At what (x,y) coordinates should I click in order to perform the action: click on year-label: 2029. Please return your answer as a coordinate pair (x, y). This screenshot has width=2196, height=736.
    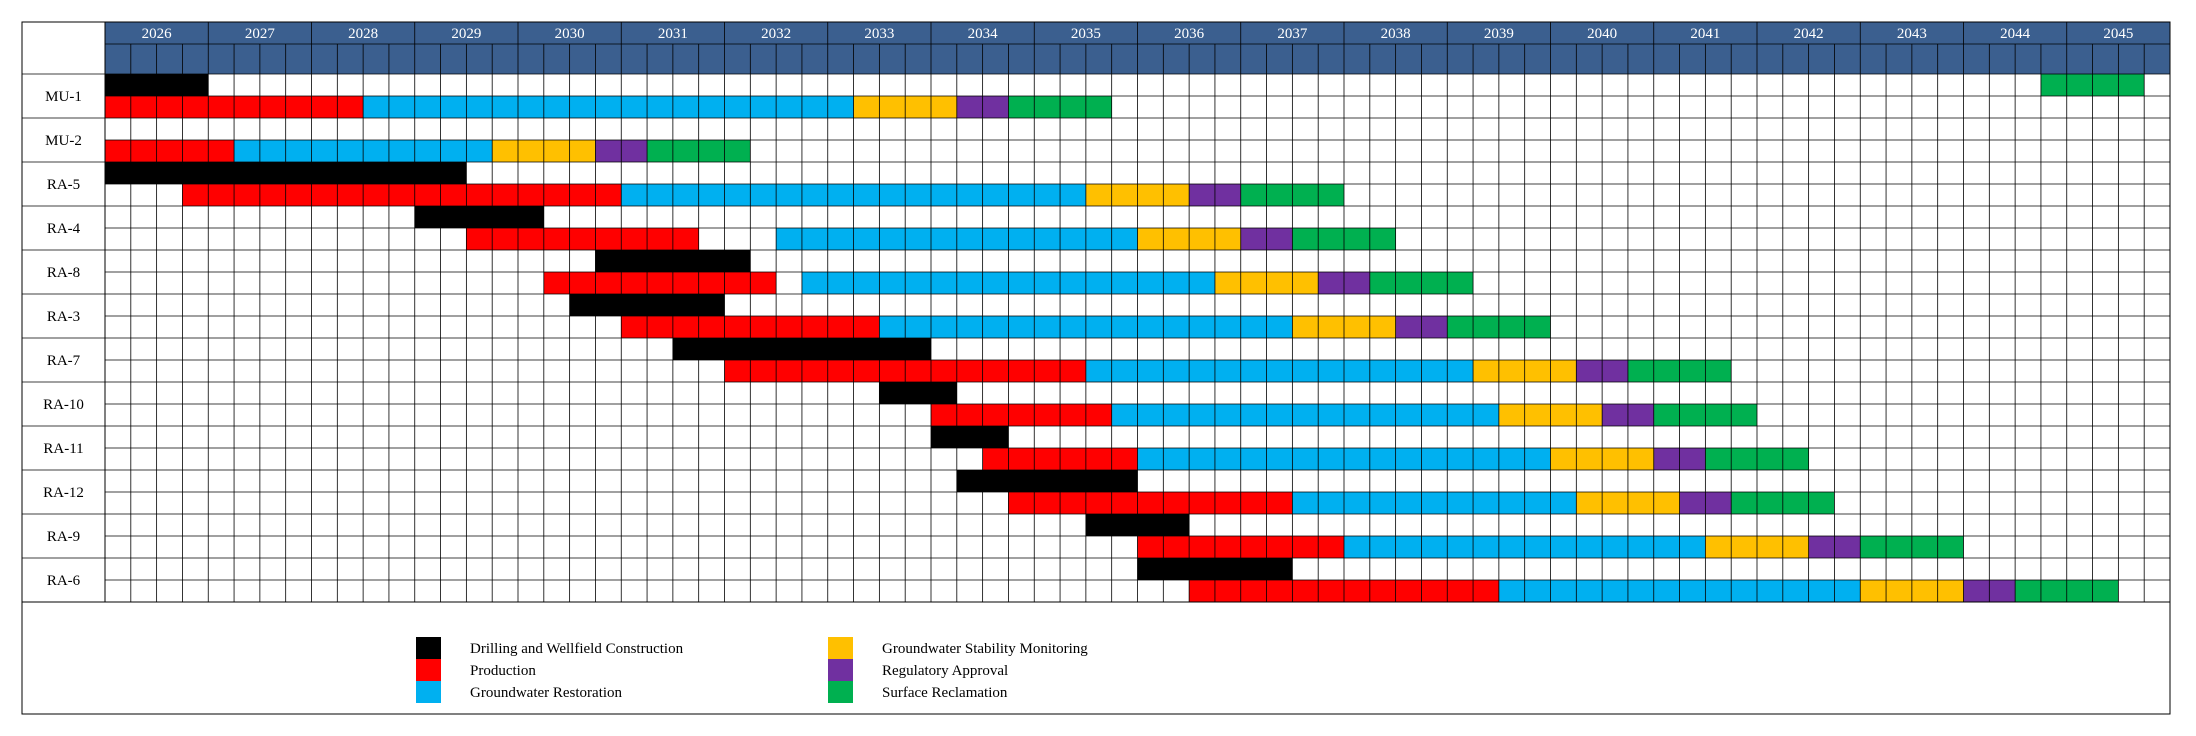
    Looking at the image, I should click on (466, 34).